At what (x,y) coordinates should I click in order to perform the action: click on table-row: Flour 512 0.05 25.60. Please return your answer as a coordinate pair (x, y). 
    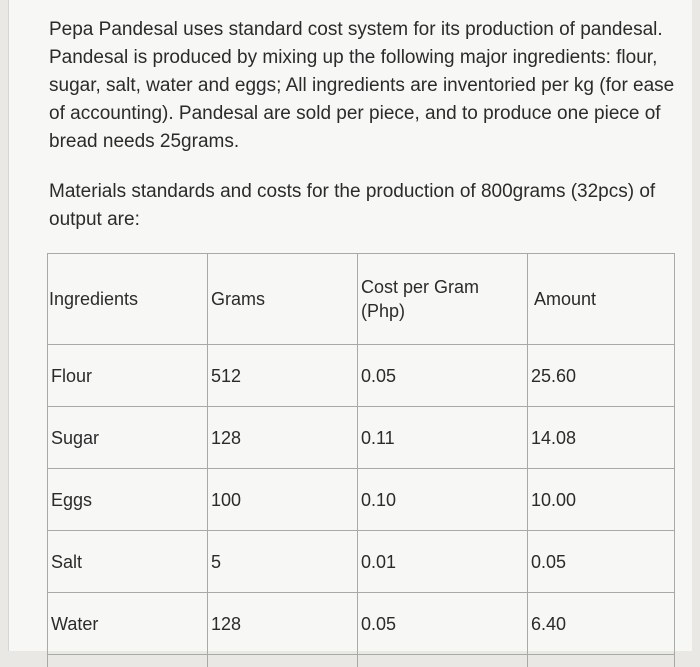
    Looking at the image, I should click on (361, 376).